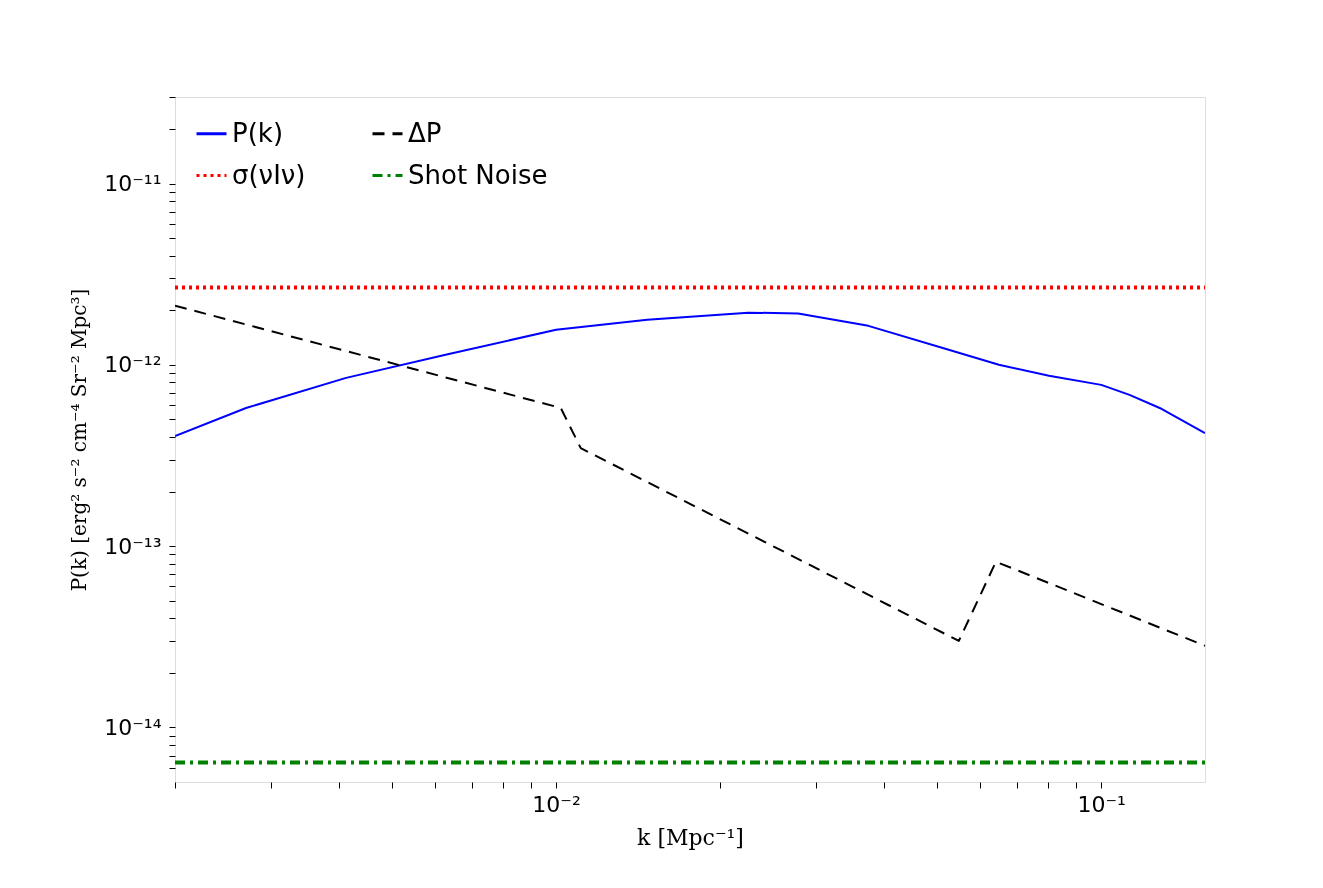  Describe the element at coordinates (690, 837) in the screenshot. I see `x-axis-title: k [Mpc⁻¹]` at that location.